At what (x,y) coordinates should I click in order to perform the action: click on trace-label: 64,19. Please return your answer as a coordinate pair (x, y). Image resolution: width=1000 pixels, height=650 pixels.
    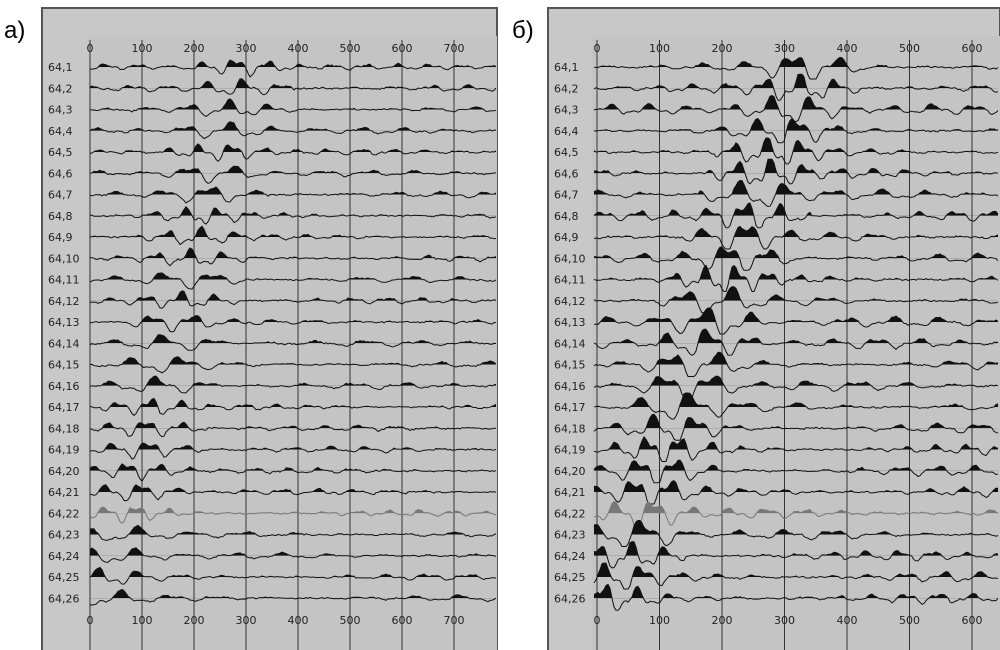
    Looking at the image, I should click on (570, 450).